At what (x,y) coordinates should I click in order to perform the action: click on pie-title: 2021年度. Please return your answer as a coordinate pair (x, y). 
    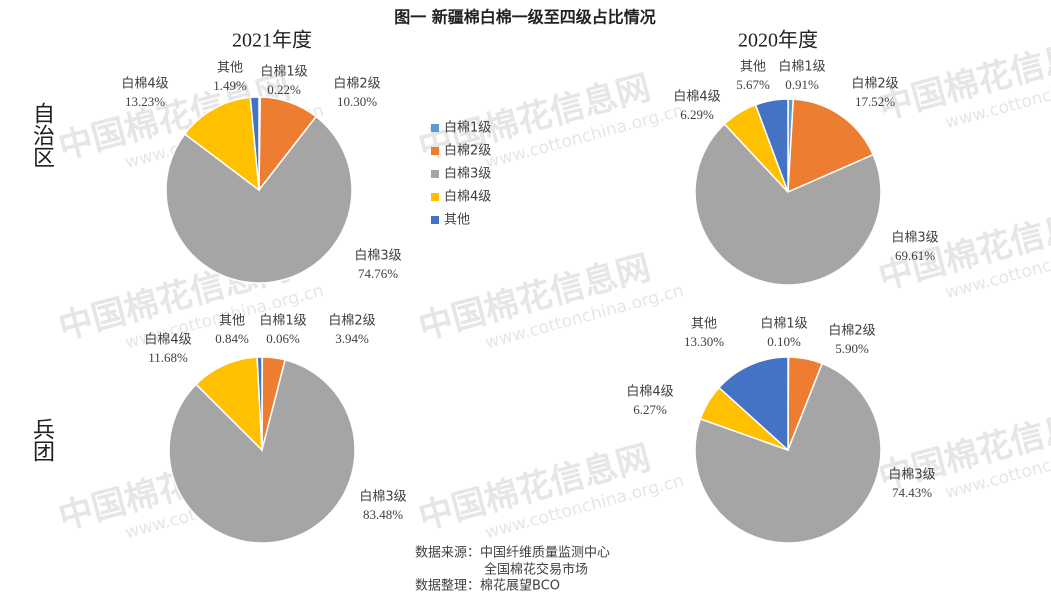
    Looking at the image, I should click on (272, 40).